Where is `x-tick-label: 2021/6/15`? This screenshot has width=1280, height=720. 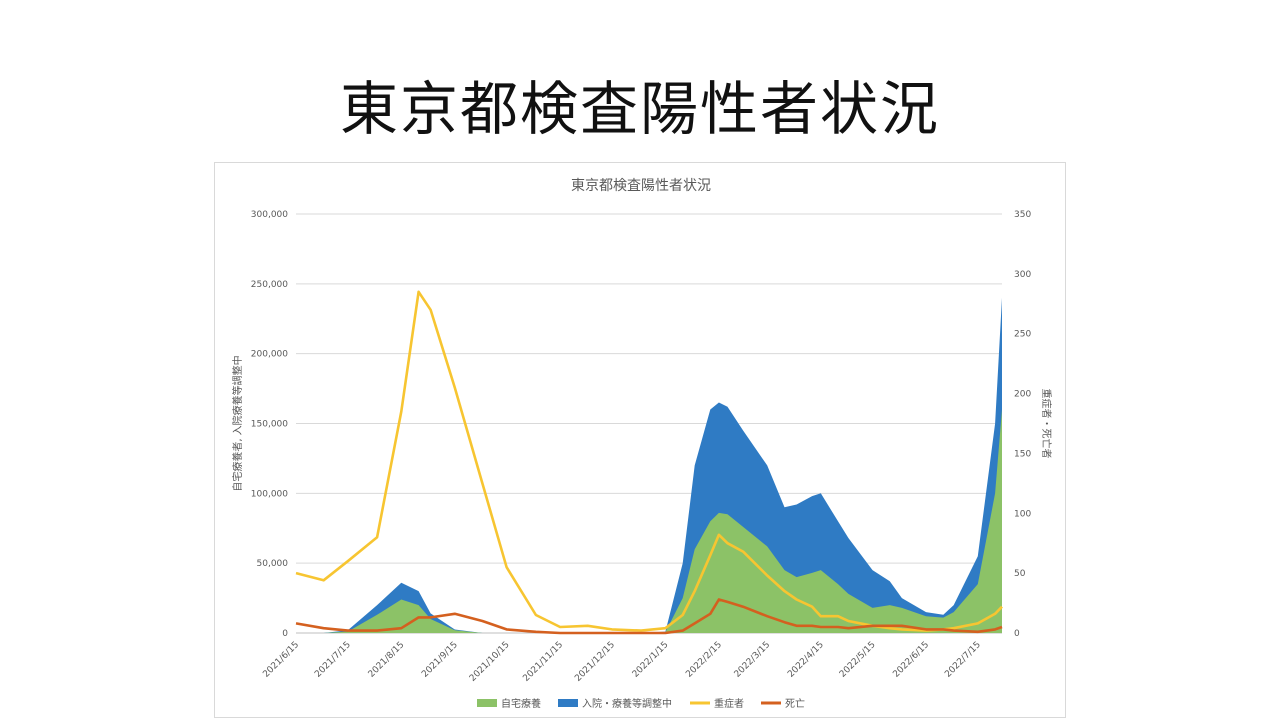 x-tick-label: 2021/6/15 is located at coordinates (281, 660).